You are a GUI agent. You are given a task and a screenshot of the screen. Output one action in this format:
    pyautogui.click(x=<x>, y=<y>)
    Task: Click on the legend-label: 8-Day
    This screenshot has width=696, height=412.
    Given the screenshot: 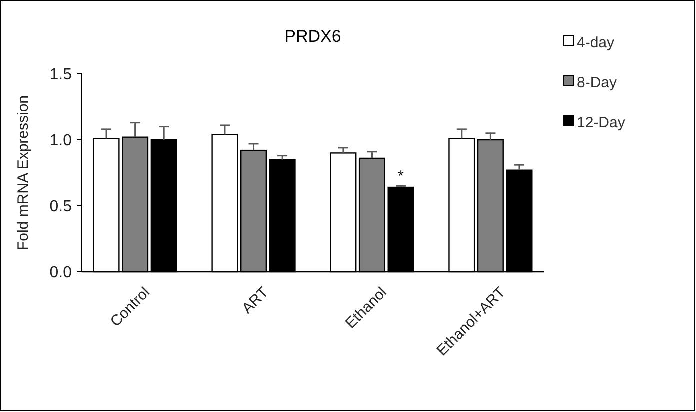 What is the action you would take?
    pyautogui.click(x=597, y=83)
    